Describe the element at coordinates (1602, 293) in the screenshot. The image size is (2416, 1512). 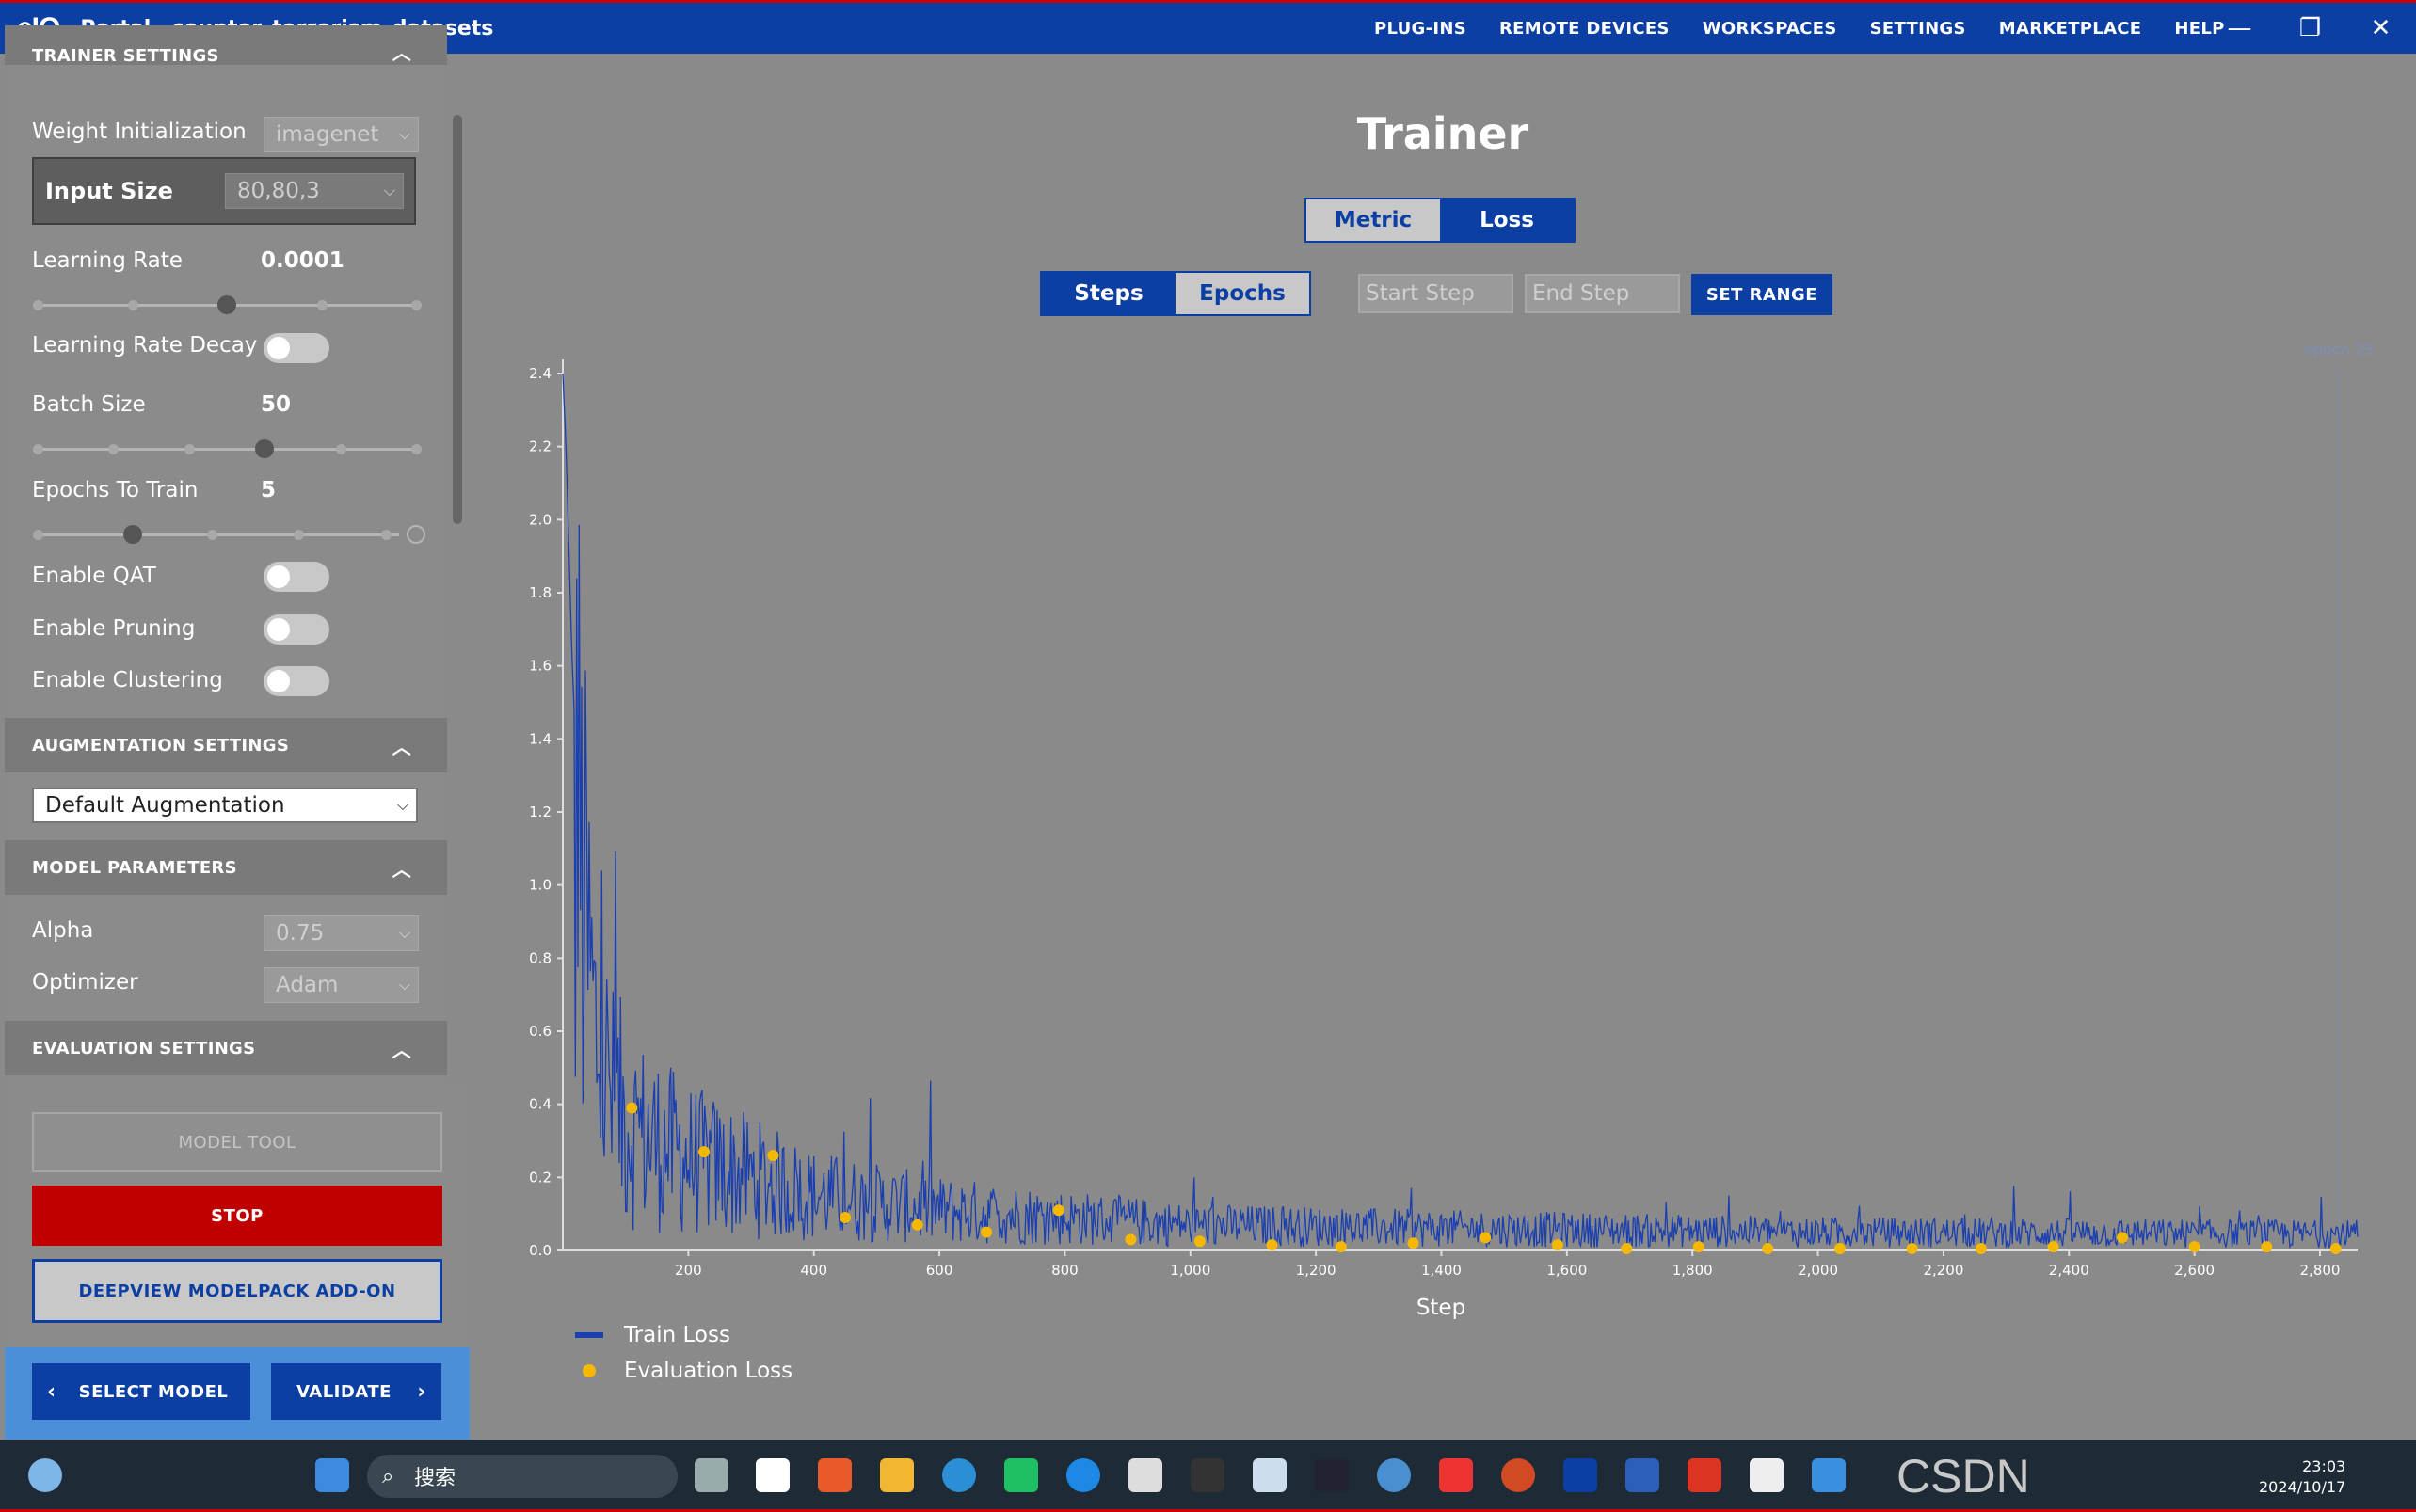
I see `end-step-input: End Step` at that location.